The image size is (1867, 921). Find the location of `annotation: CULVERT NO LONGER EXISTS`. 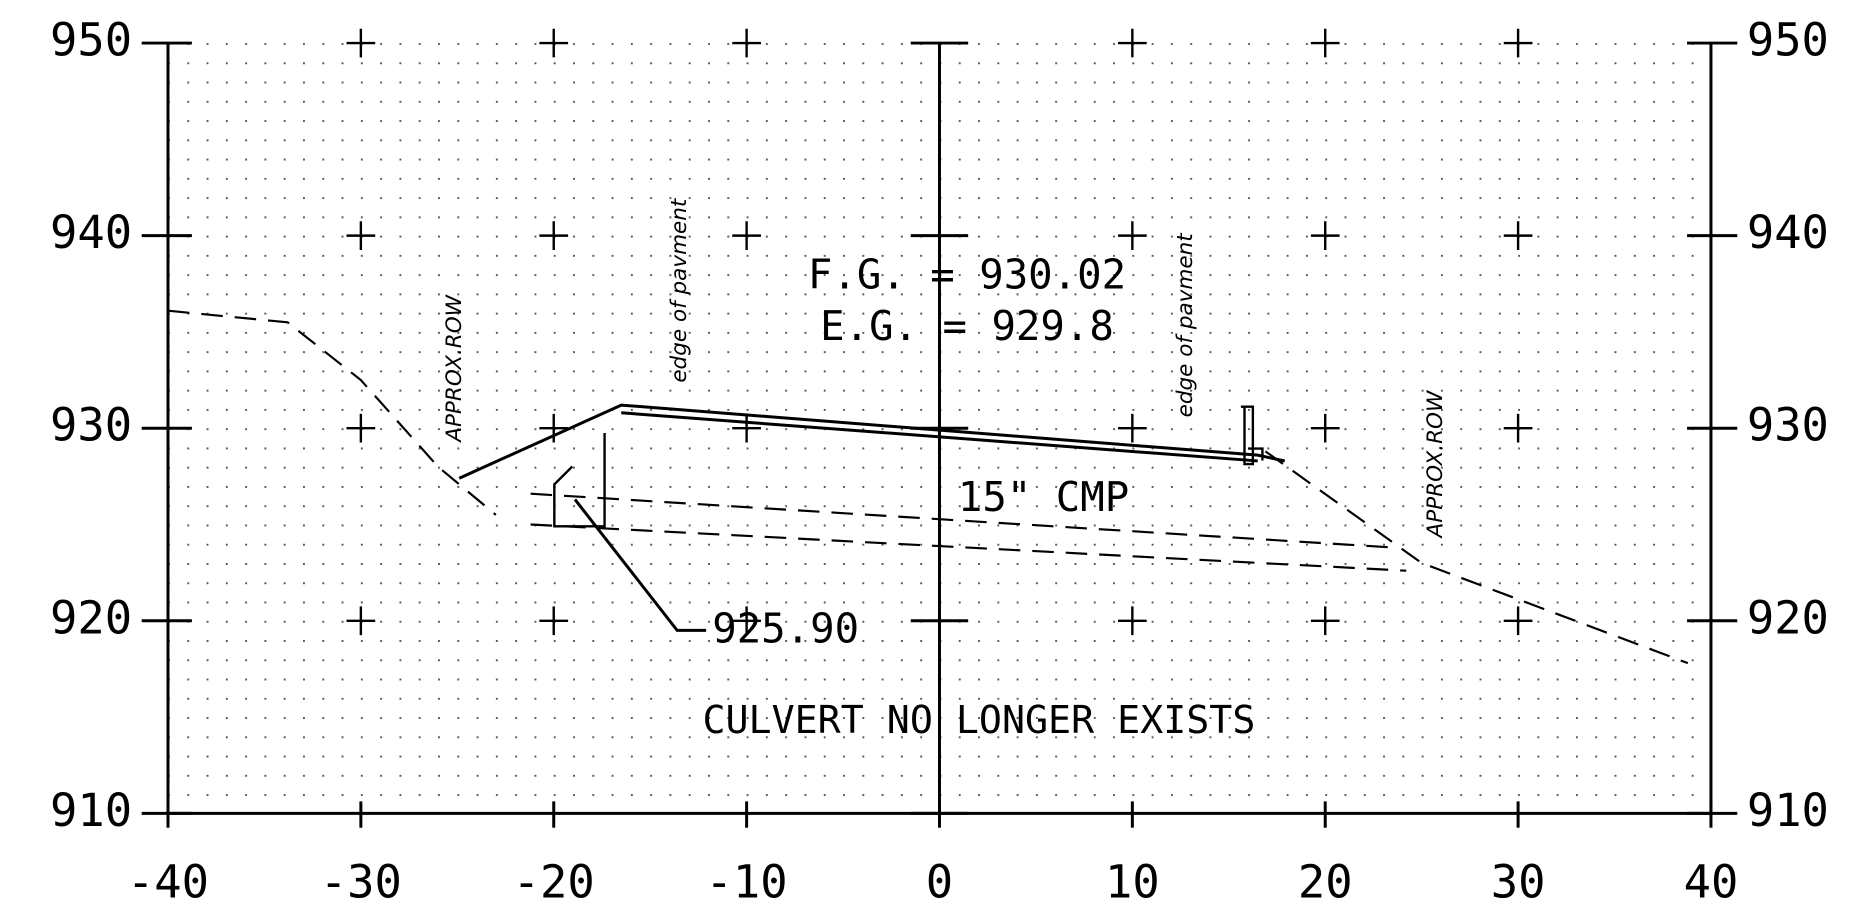

annotation: CULVERT NO LONGER EXISTS is located at coordinates (978, 720).